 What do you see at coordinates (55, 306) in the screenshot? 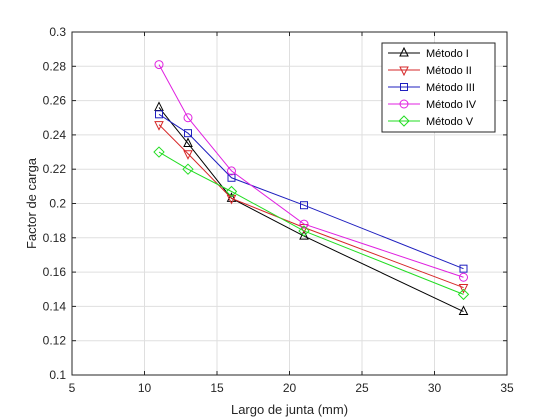
I see `y-tick-label: 0.14` at bounding box center [55, 306].